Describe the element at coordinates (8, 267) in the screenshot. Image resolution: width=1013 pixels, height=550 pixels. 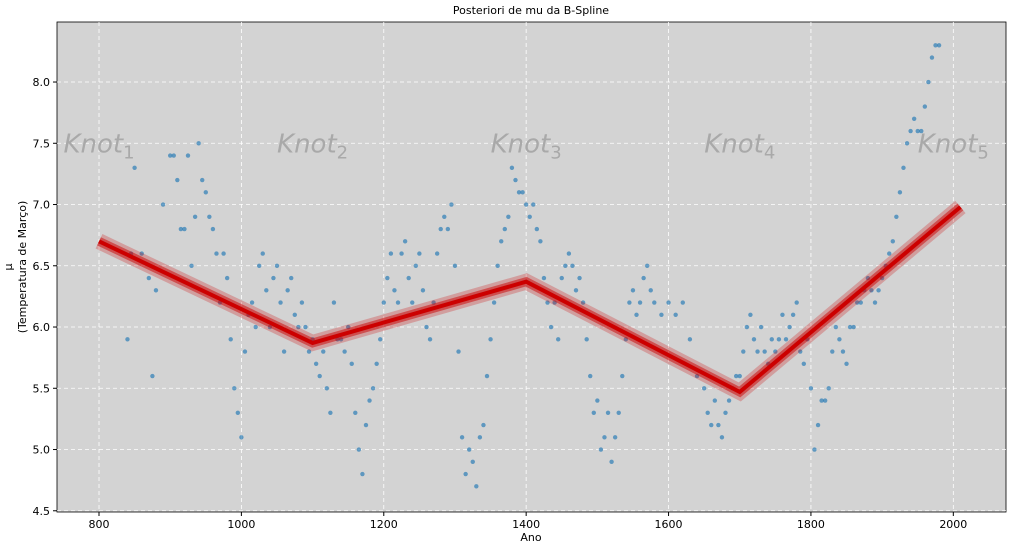
I see `y-axis-label: μ` at that location.